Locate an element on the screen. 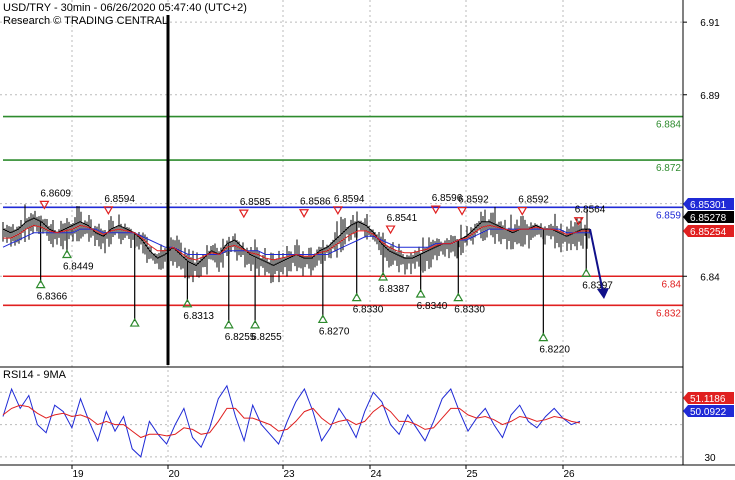  swing-low-label: 6.8270 is located at coordinates (334, 331).